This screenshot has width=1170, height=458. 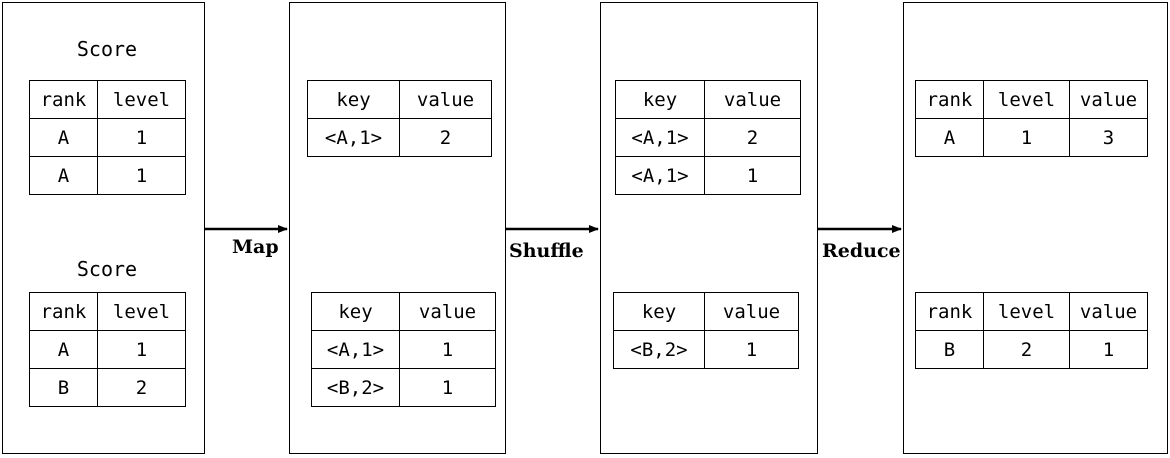 I want to click on table-row: B 2 1, so click(x=1031, y=349).